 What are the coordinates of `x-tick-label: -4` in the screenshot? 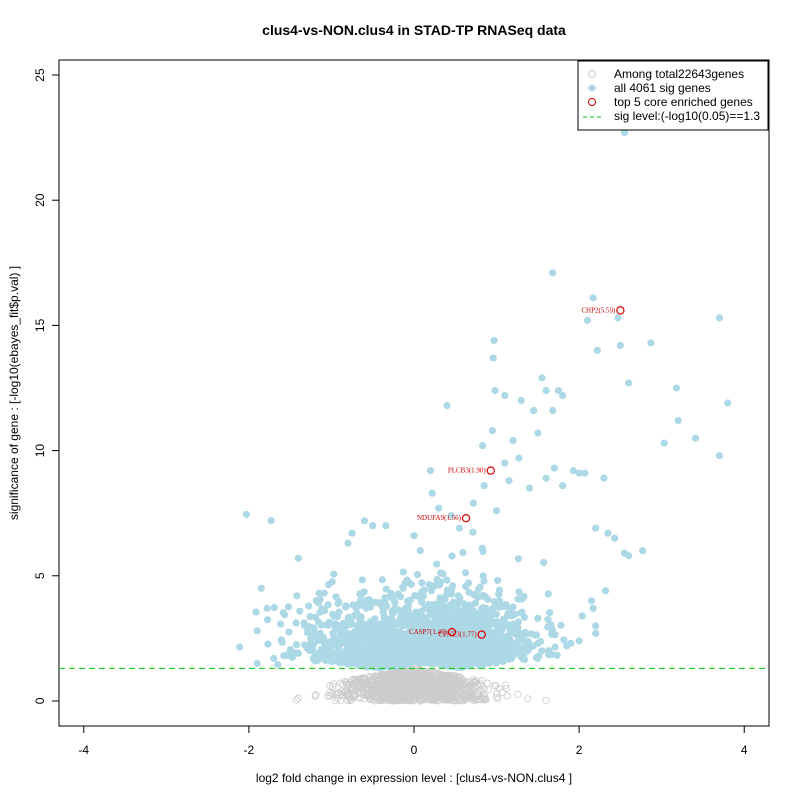 It's located at (83, 750).